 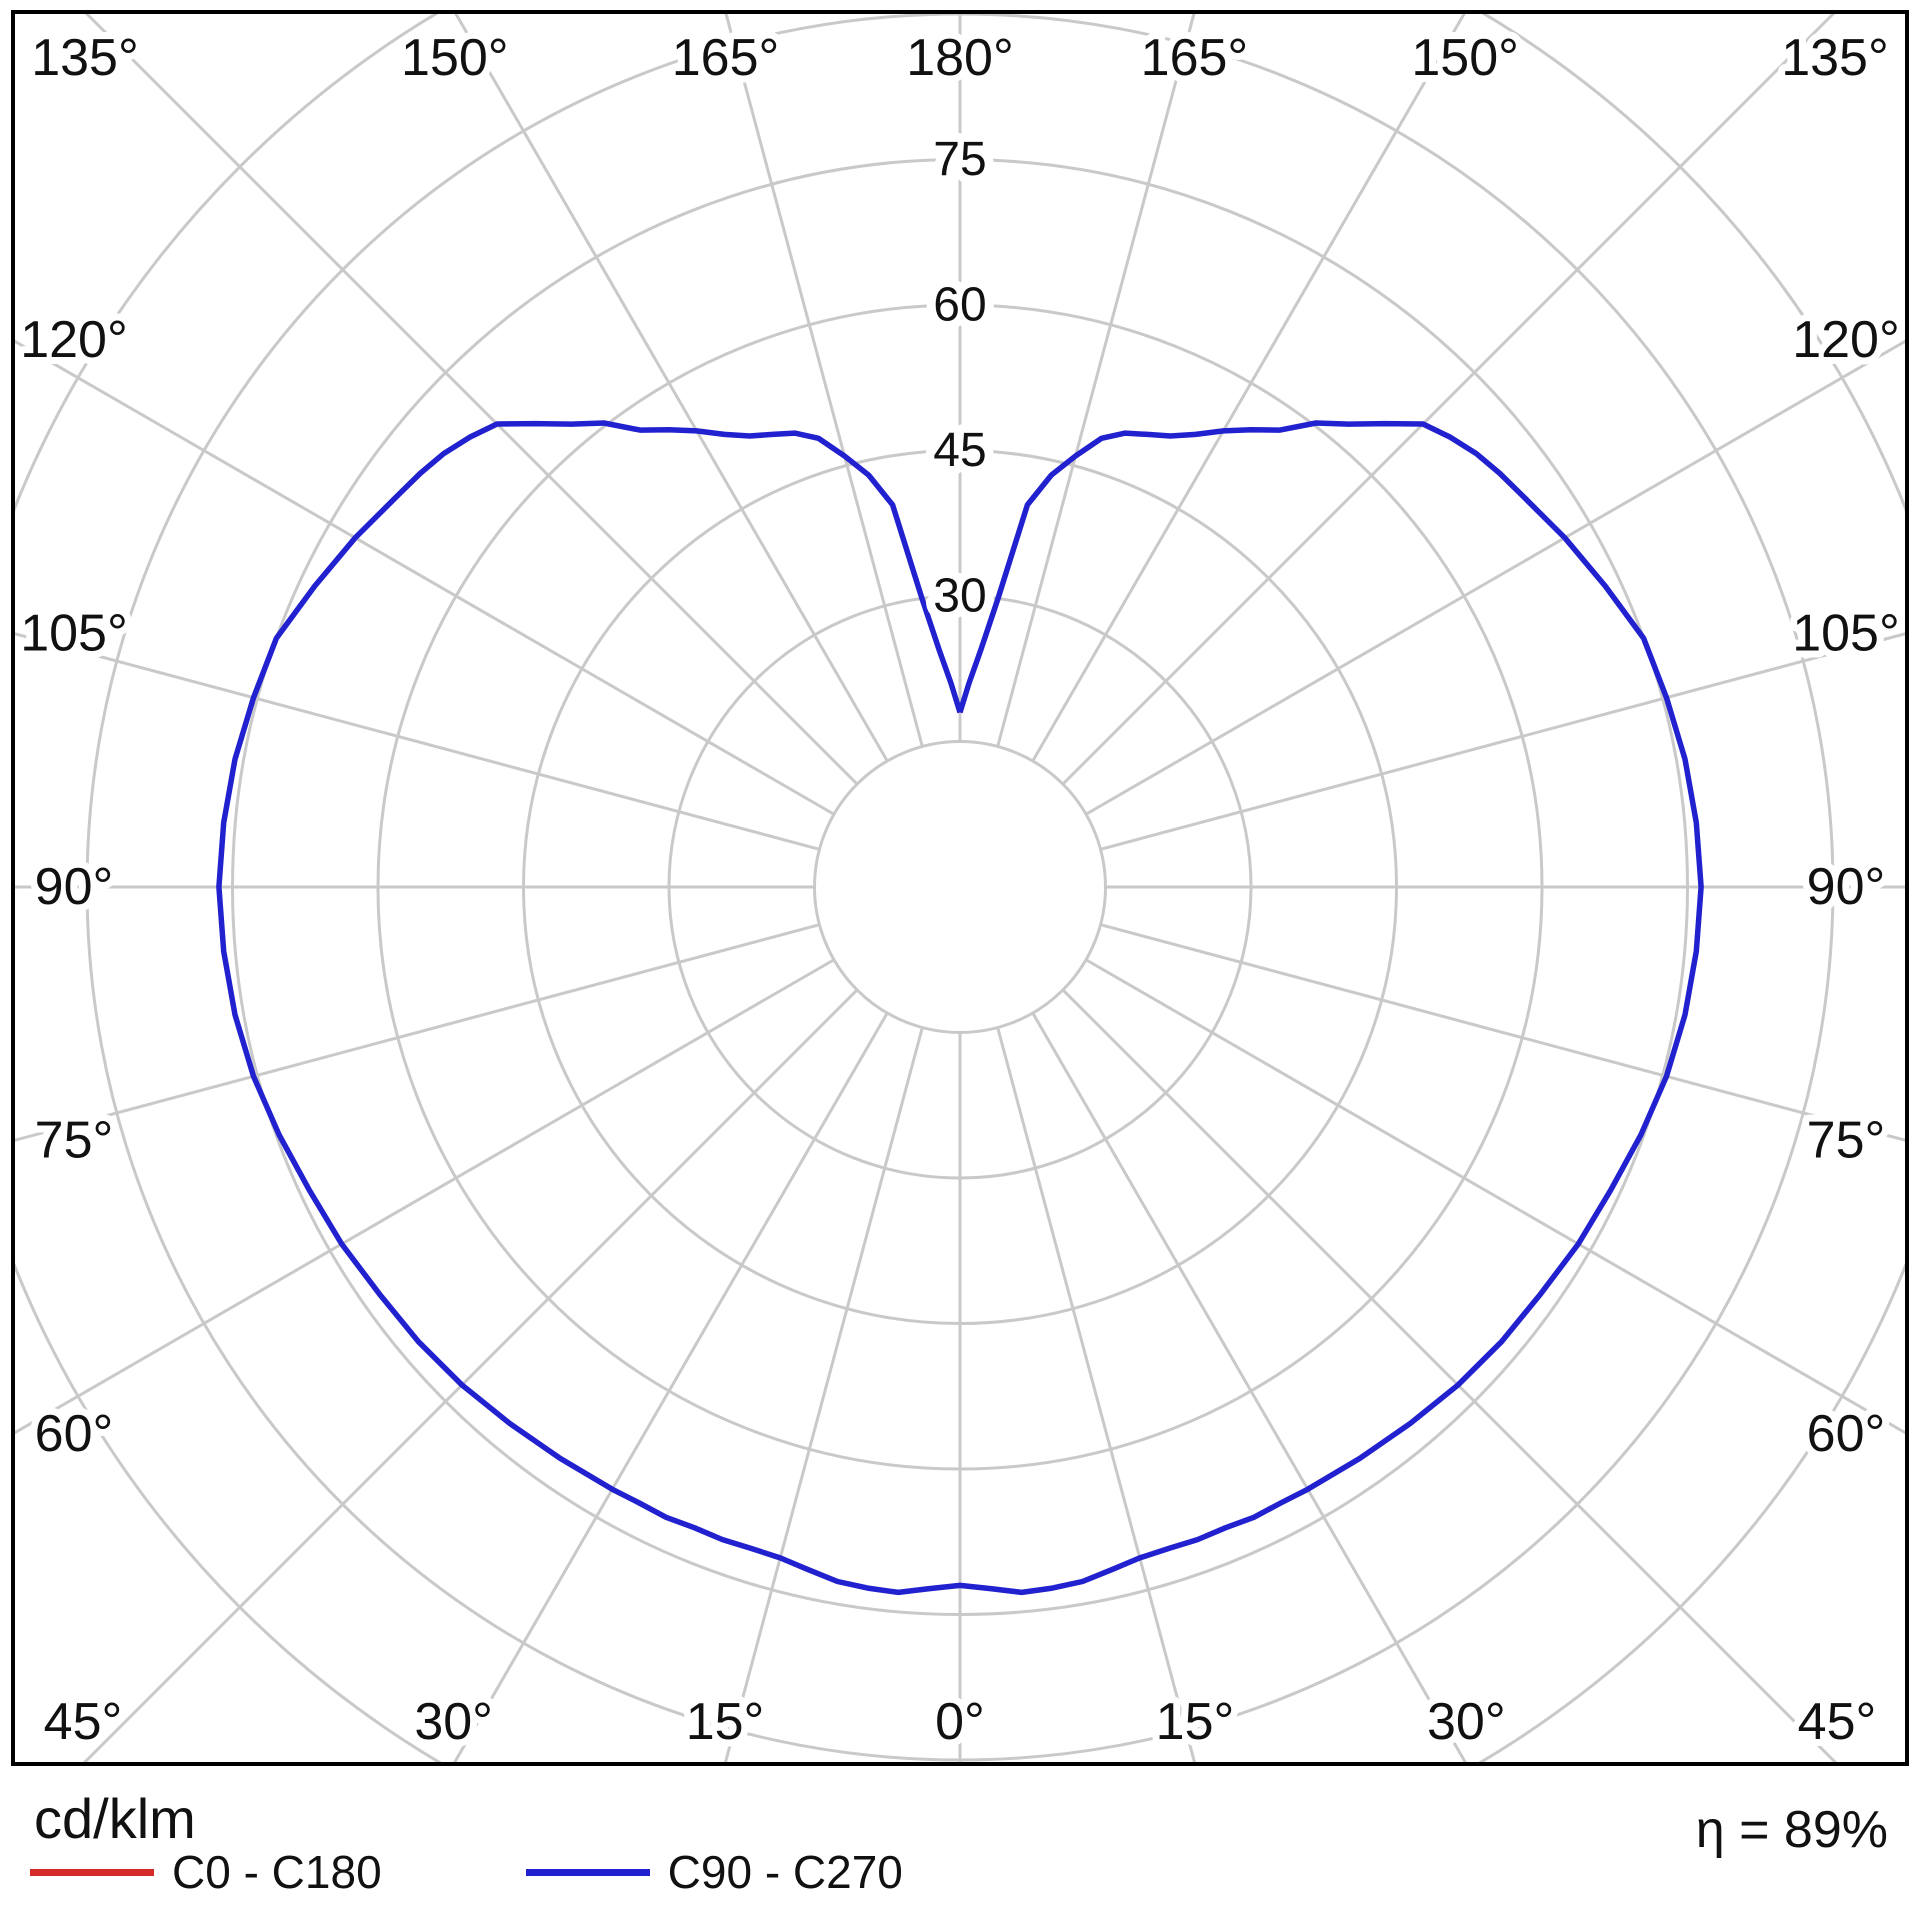 What do you see at coordinates (83, 1722) in the screenshot?
I see `gamma-label-45-left: 45°` at bounding box center [83, 1722].